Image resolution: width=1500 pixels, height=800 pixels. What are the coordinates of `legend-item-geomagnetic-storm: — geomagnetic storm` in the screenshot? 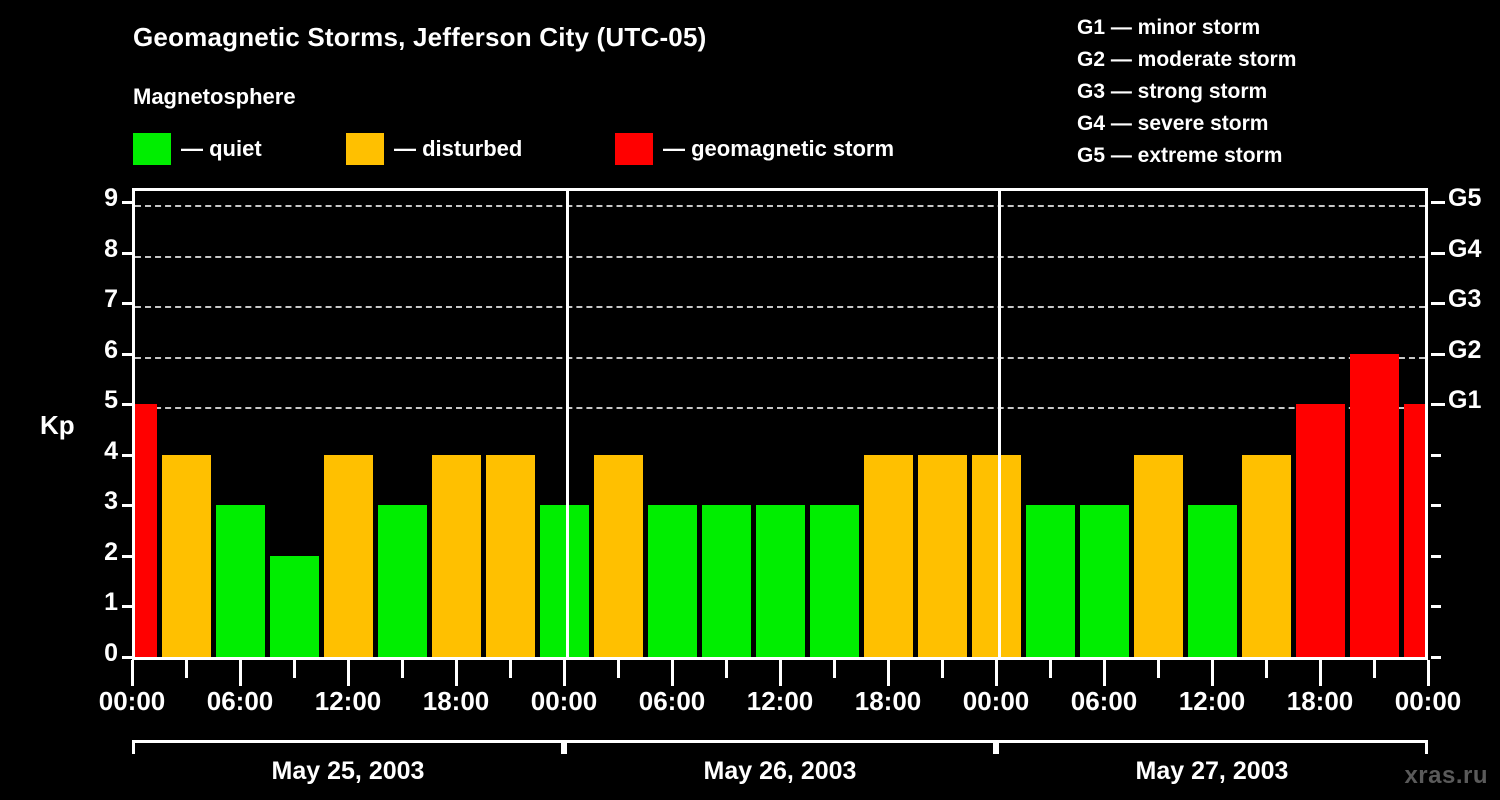 It's located at (754, 150).